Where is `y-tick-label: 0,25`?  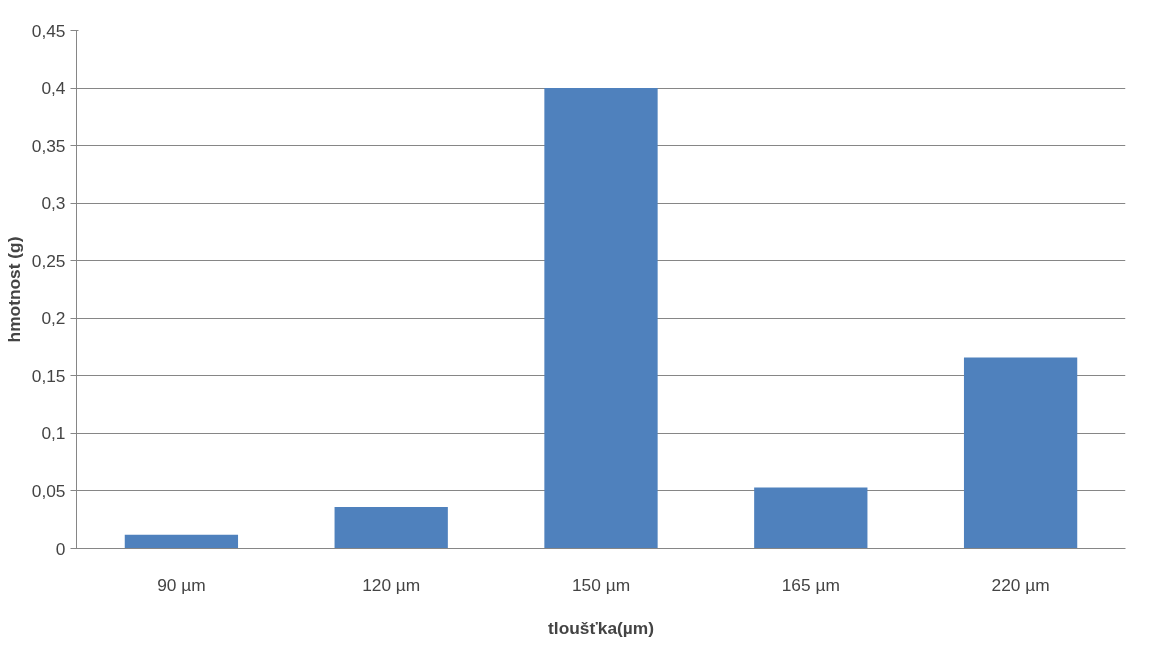
y-tick-label: 0,25 is located at coordinates (48, 260).